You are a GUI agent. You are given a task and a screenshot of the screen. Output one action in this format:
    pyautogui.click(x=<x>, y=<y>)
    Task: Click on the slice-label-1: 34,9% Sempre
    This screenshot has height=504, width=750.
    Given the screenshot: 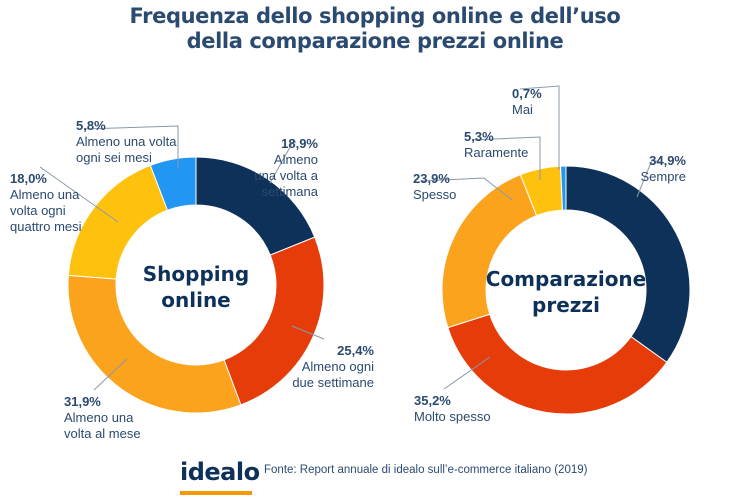 What is the action you would take?
    pyautogui.click(x=663, y=168)
    